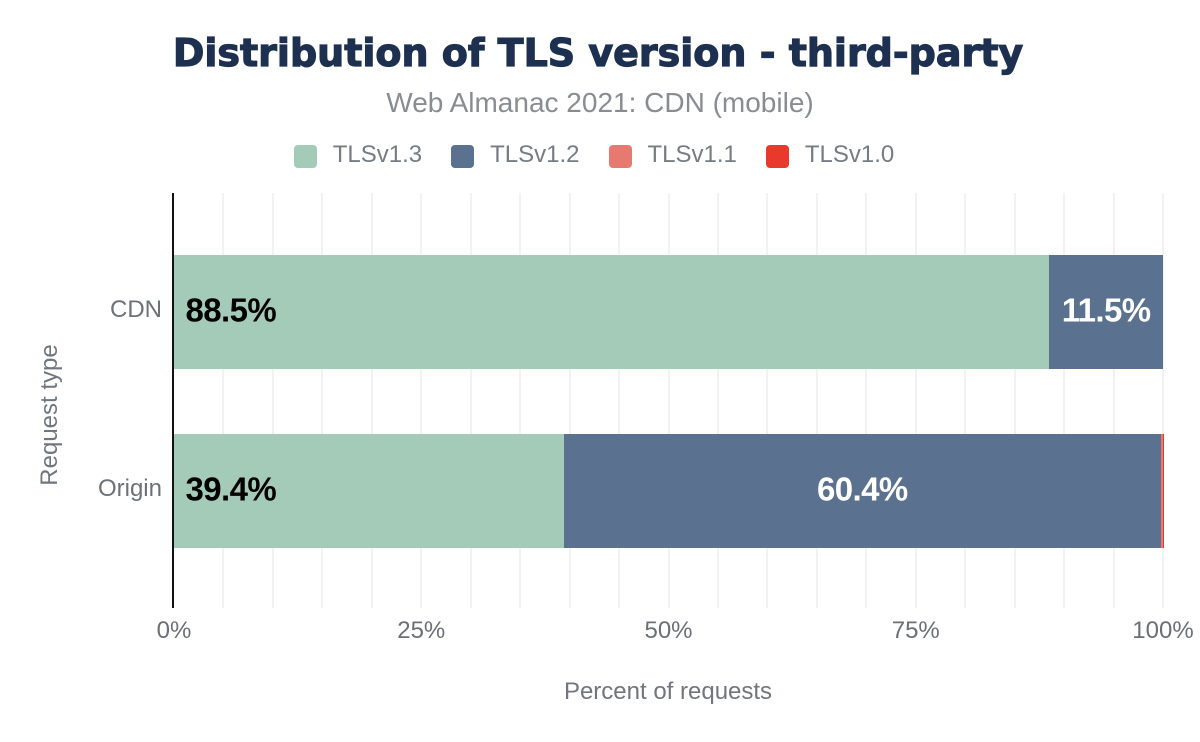  Describe the element at coordinates (463, 156) in the screenshot. I see `legend-swatch-tlsv1.2` at that location.